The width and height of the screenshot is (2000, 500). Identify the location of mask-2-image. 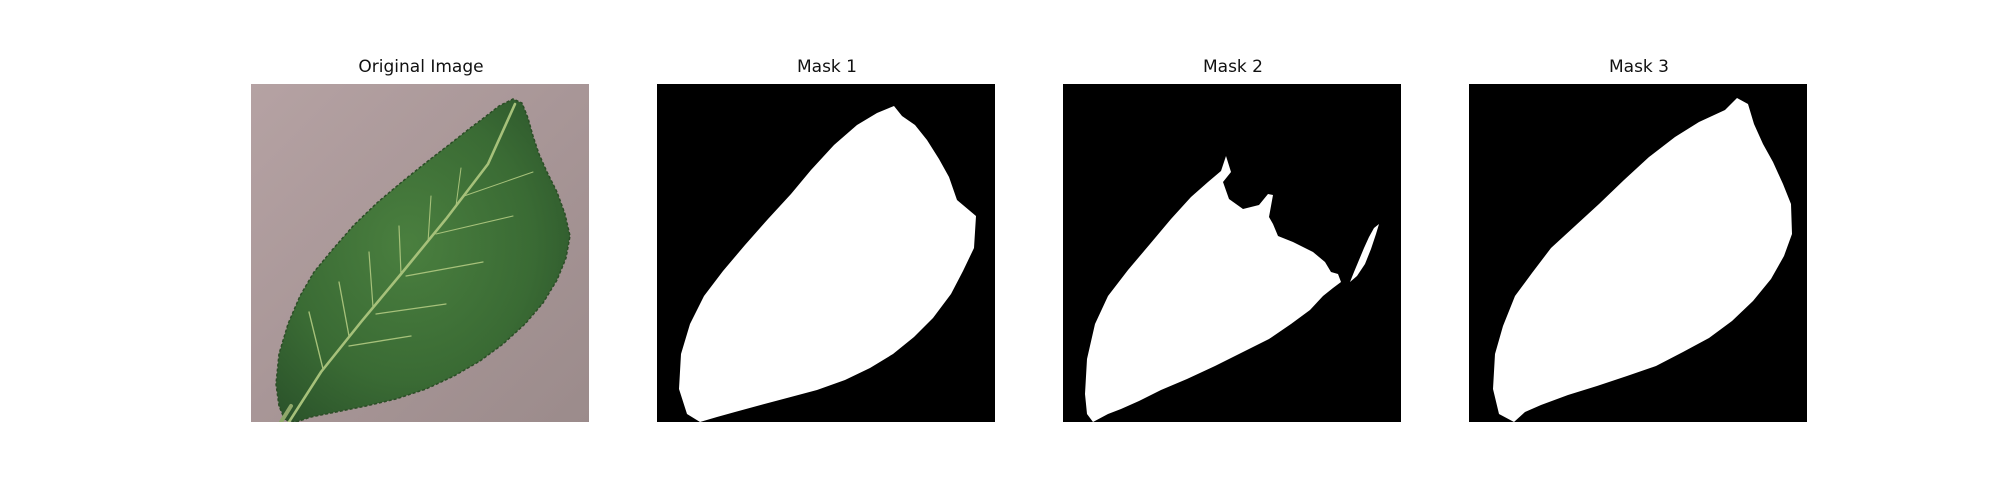
(1232, 253).